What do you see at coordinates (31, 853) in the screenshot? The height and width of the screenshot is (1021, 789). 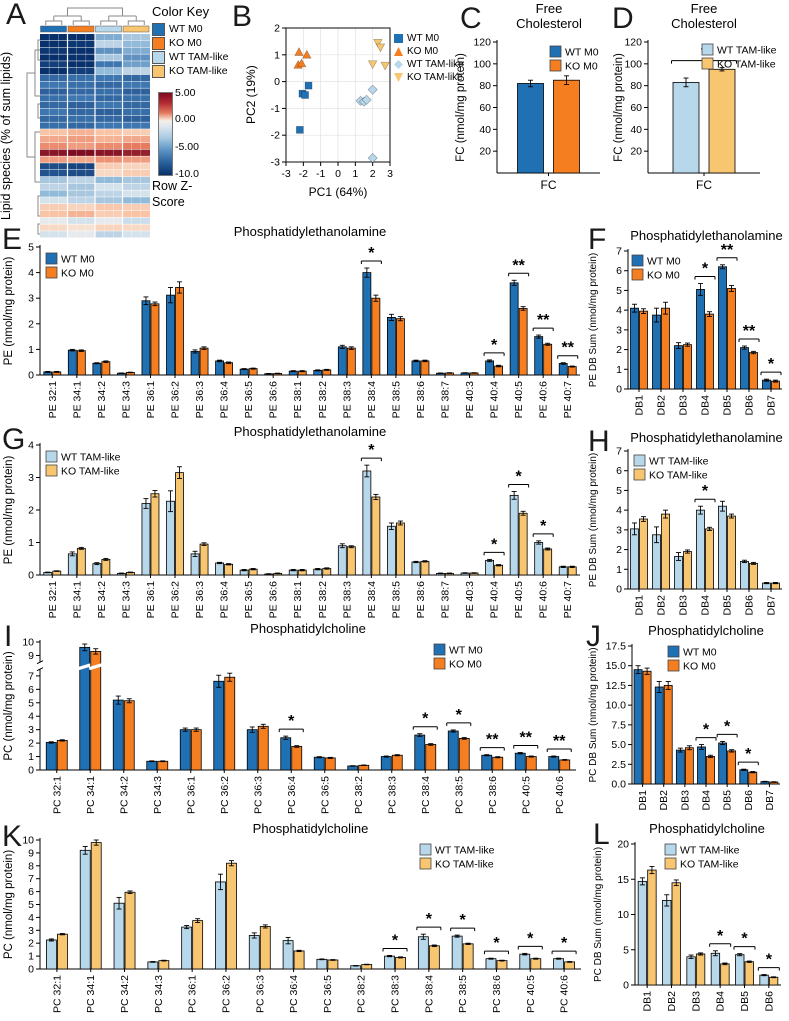 I see `svg-text: 9` at bounding box center [31, 853].